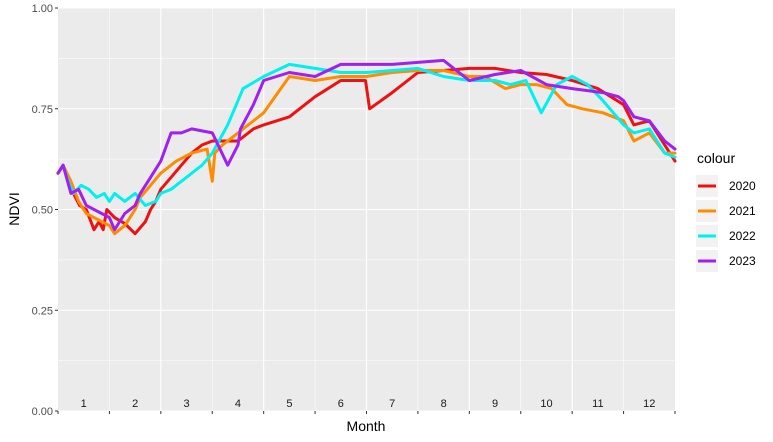 The image size is (773, 442). What do you see at coordinates (341, 404) in the screenshot?
I see `month-label: 6` at bounding box center [341, 404].